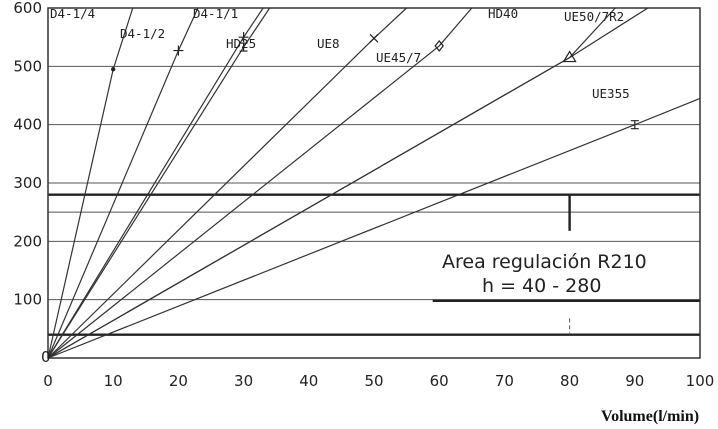  Describe the element at coordinates (72, 13) in the screenshot. I see `series-label-0: D4-1/4` at that location.